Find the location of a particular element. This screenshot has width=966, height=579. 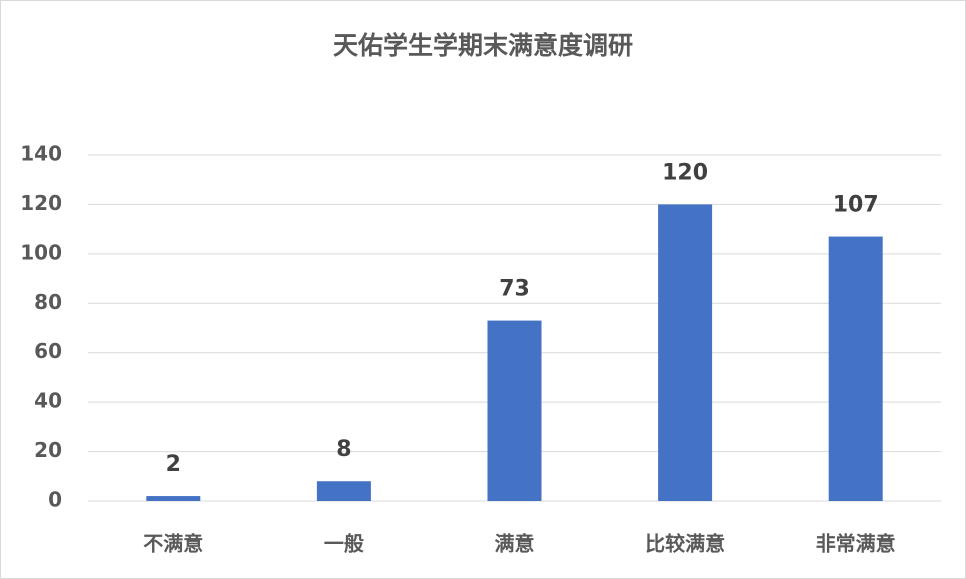

y-tick-label: 0 is located at coordinates (55, 500).